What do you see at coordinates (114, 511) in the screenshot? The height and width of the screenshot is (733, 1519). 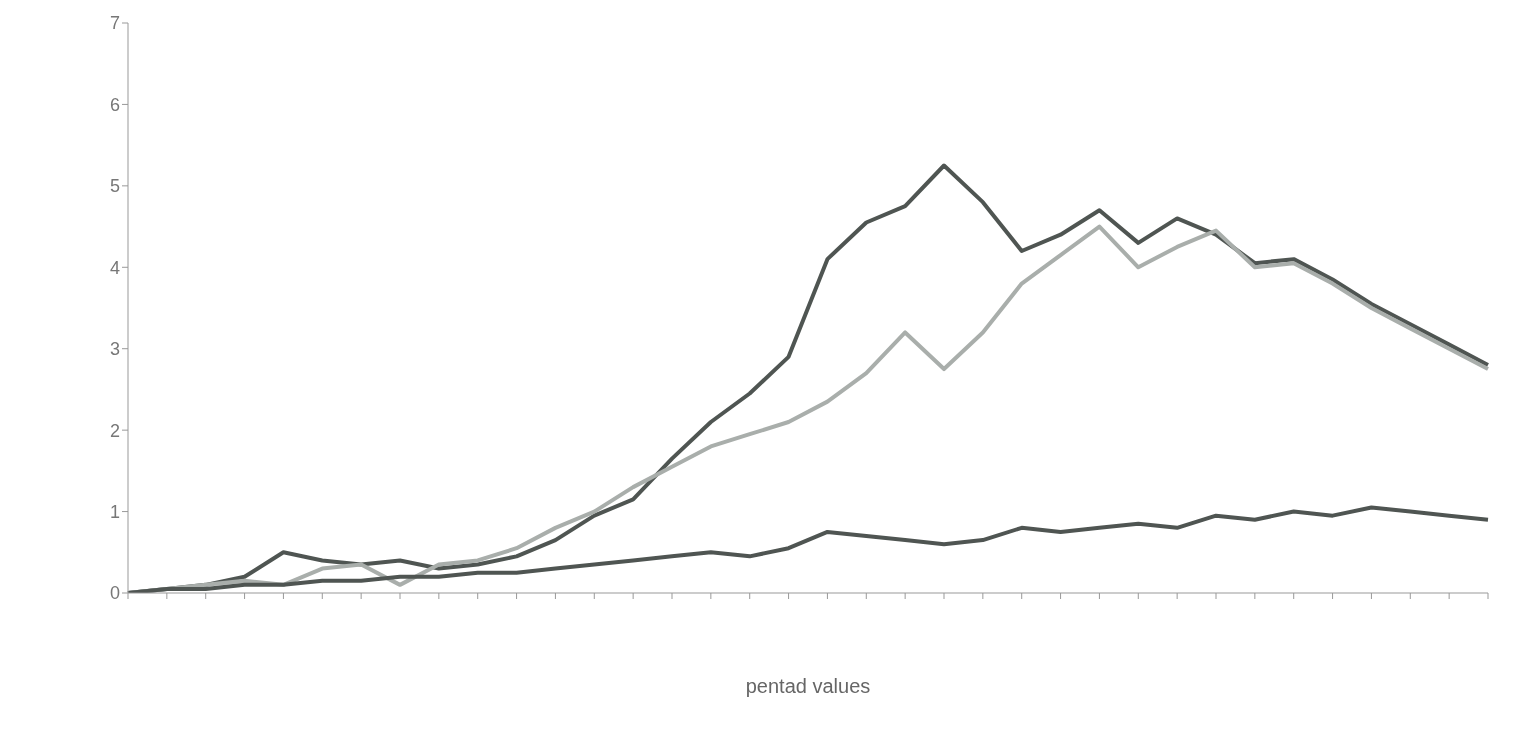 I see `y-tick-label: 1` at bounding box center [114, 511].